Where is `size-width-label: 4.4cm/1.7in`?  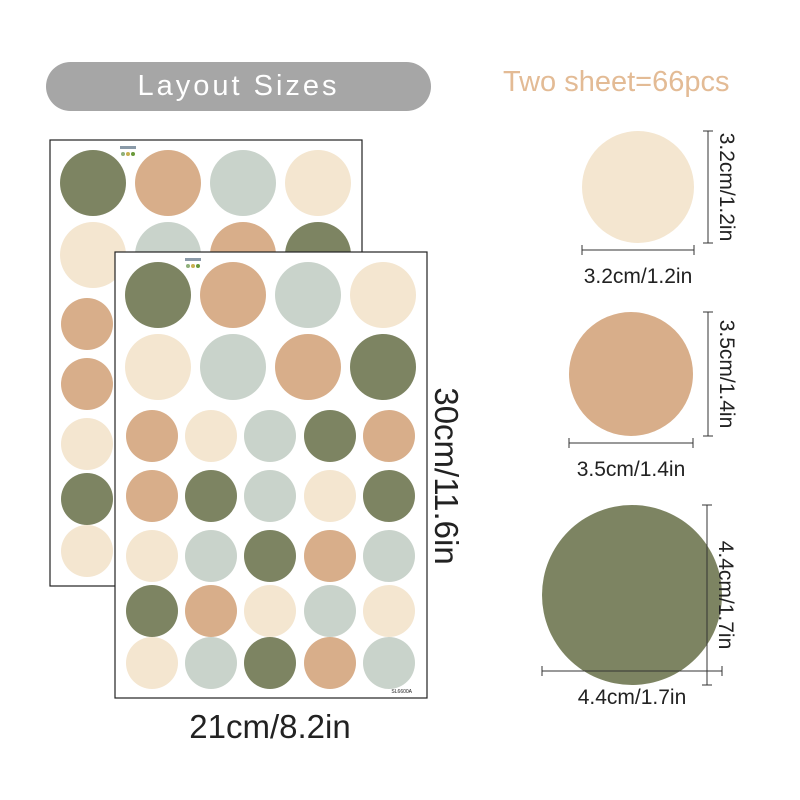
size-width-label: 4.4cm/1.7in is located at coordinates (632, 697).